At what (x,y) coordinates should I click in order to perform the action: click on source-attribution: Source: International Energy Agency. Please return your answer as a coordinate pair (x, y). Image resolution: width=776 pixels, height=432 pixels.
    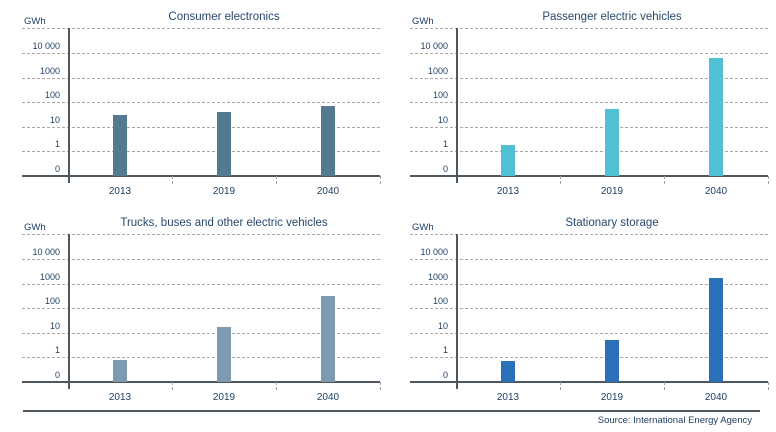
    Looking at the image, I should click on (674, 420).